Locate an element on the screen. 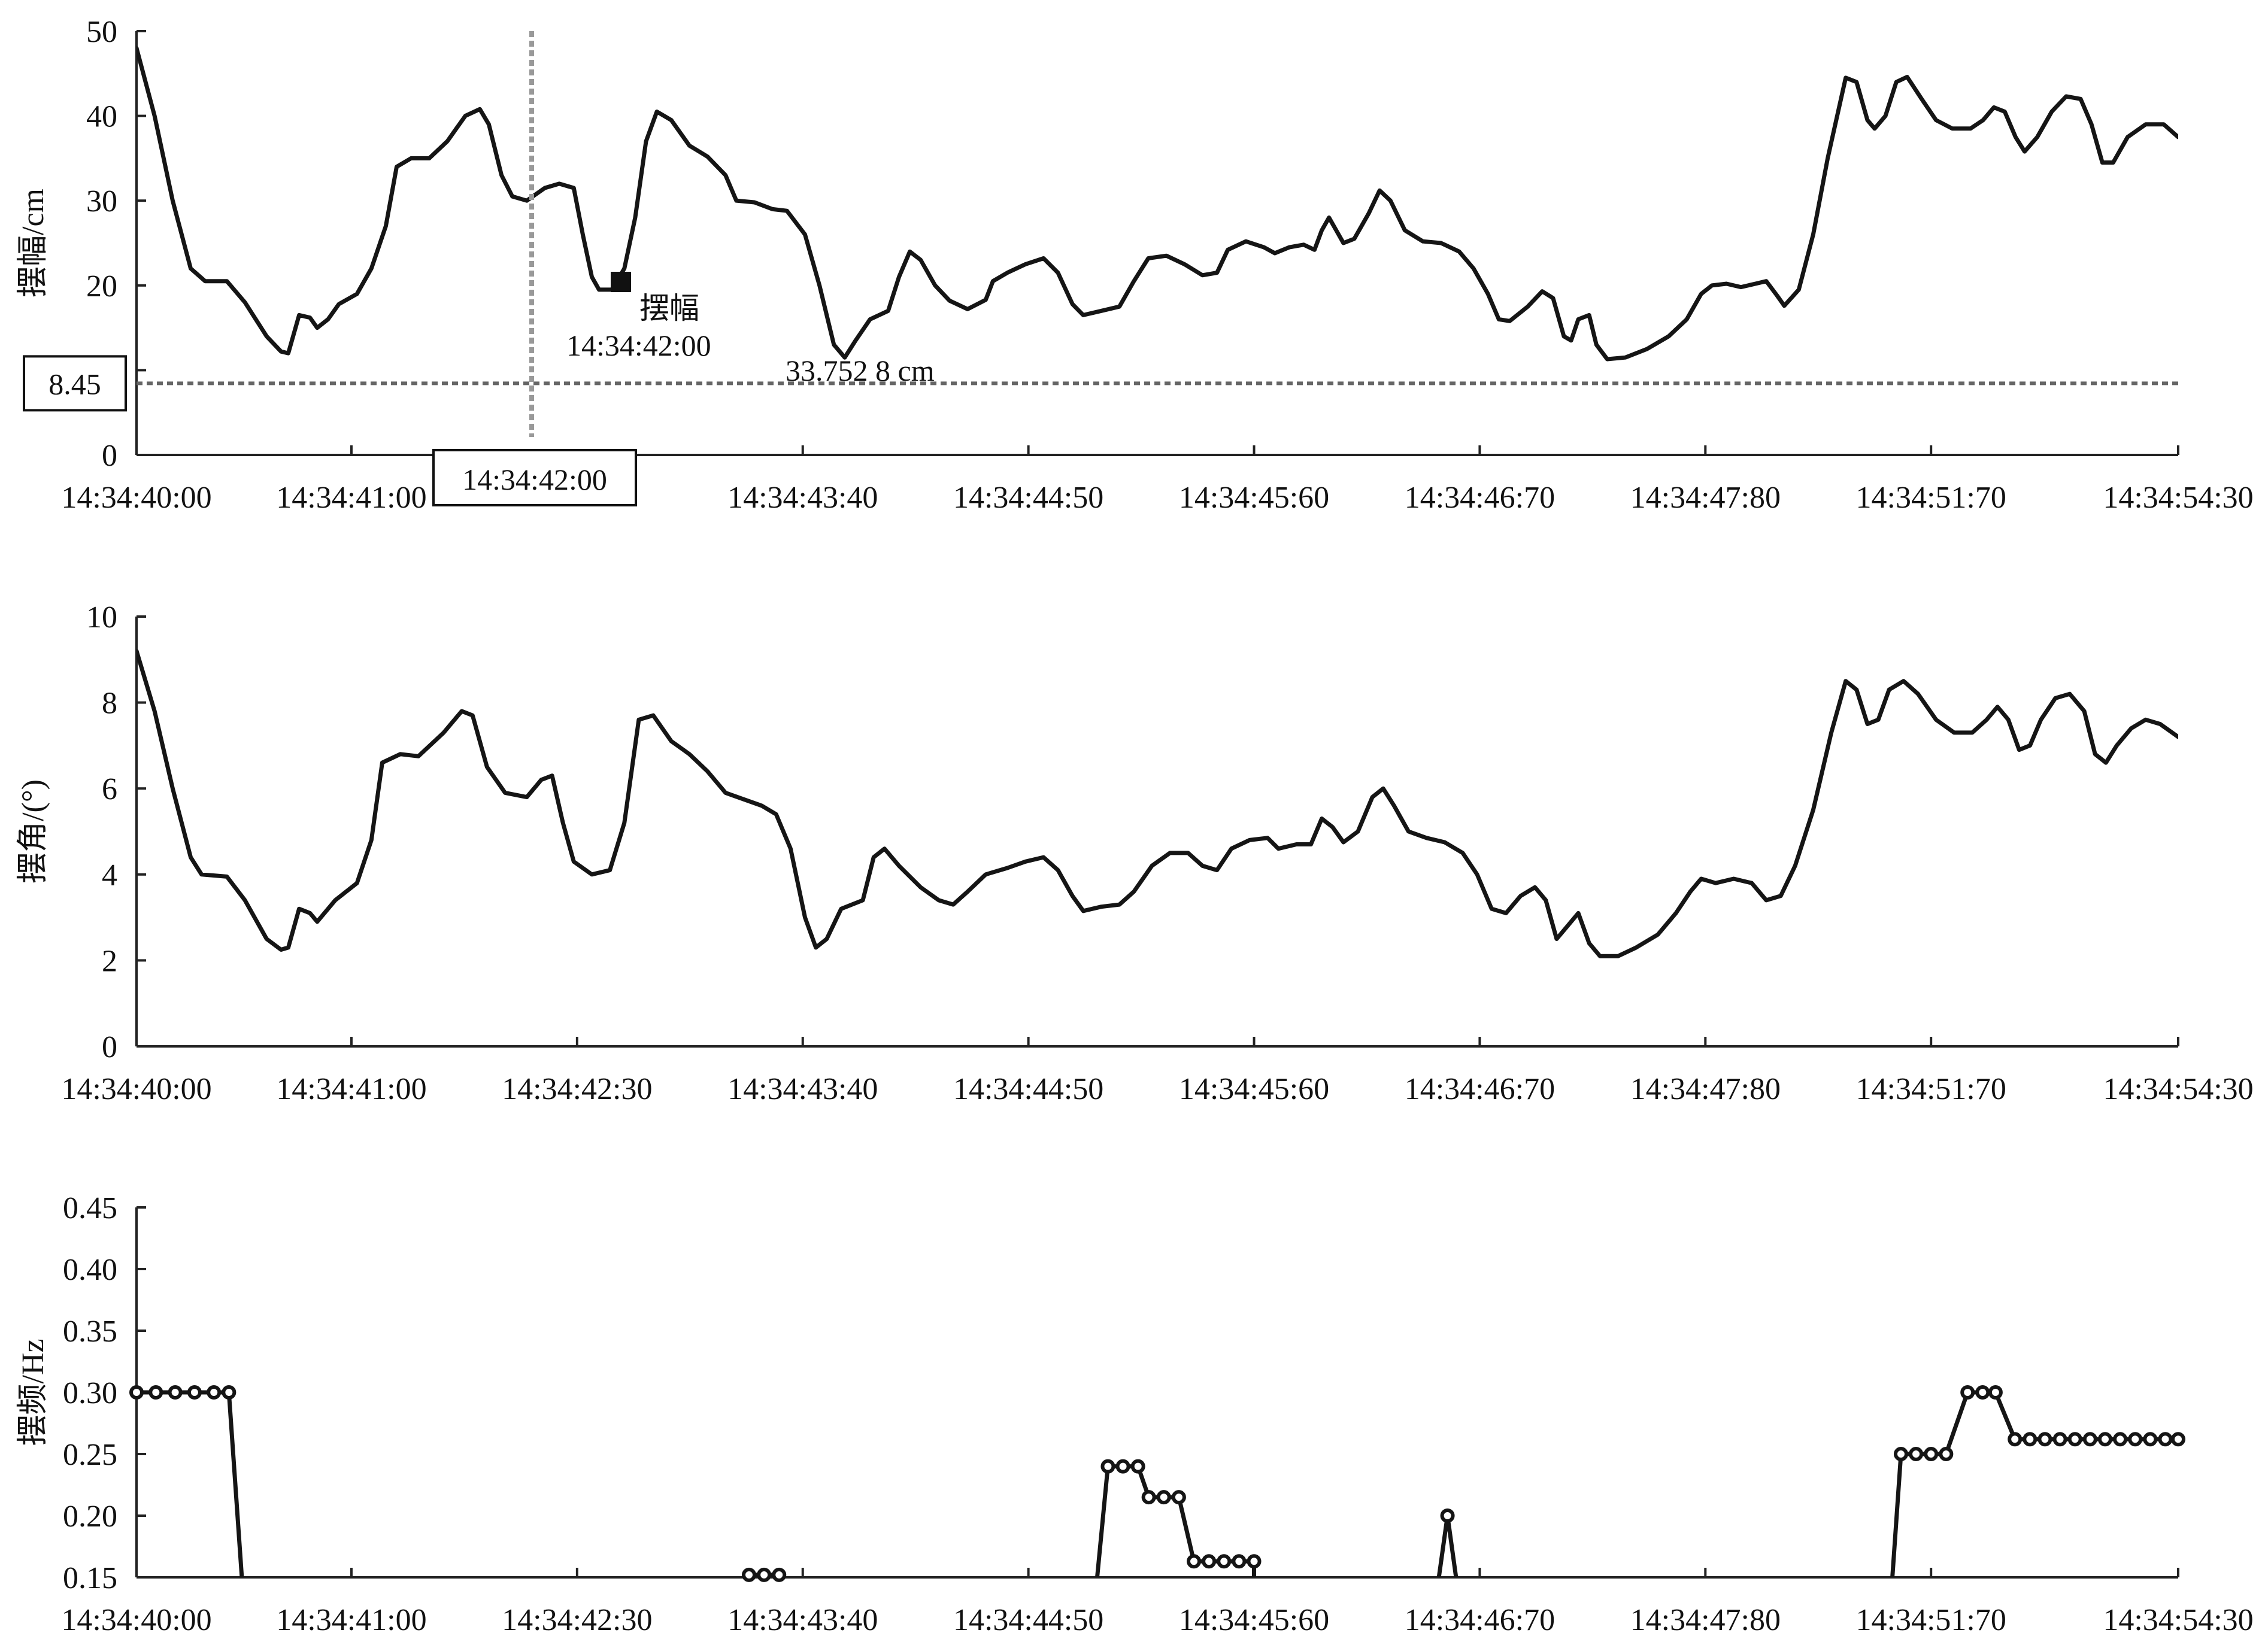  threshold-value-box is located at coordinates (75, 383).